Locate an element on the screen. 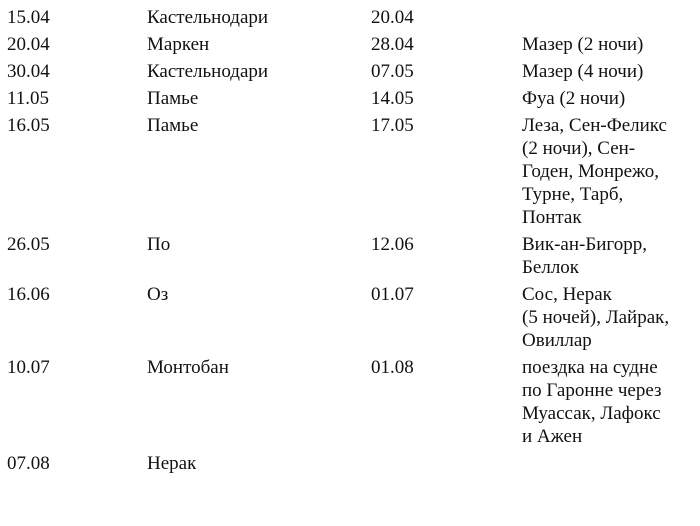  arrival-date: 16.06 is located at coordinates (28, 294).